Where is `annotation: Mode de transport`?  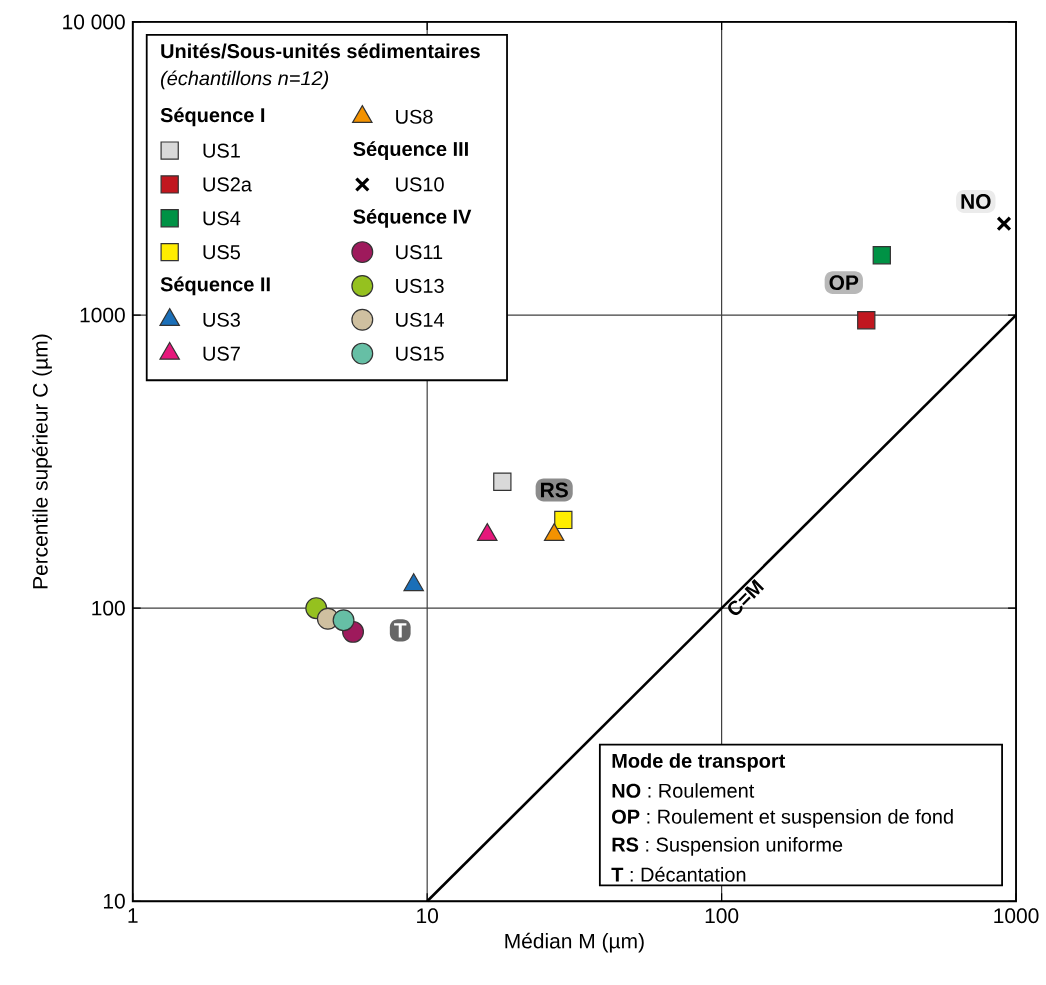 annotation: Mode de transport is located at coordinates (699, 762).